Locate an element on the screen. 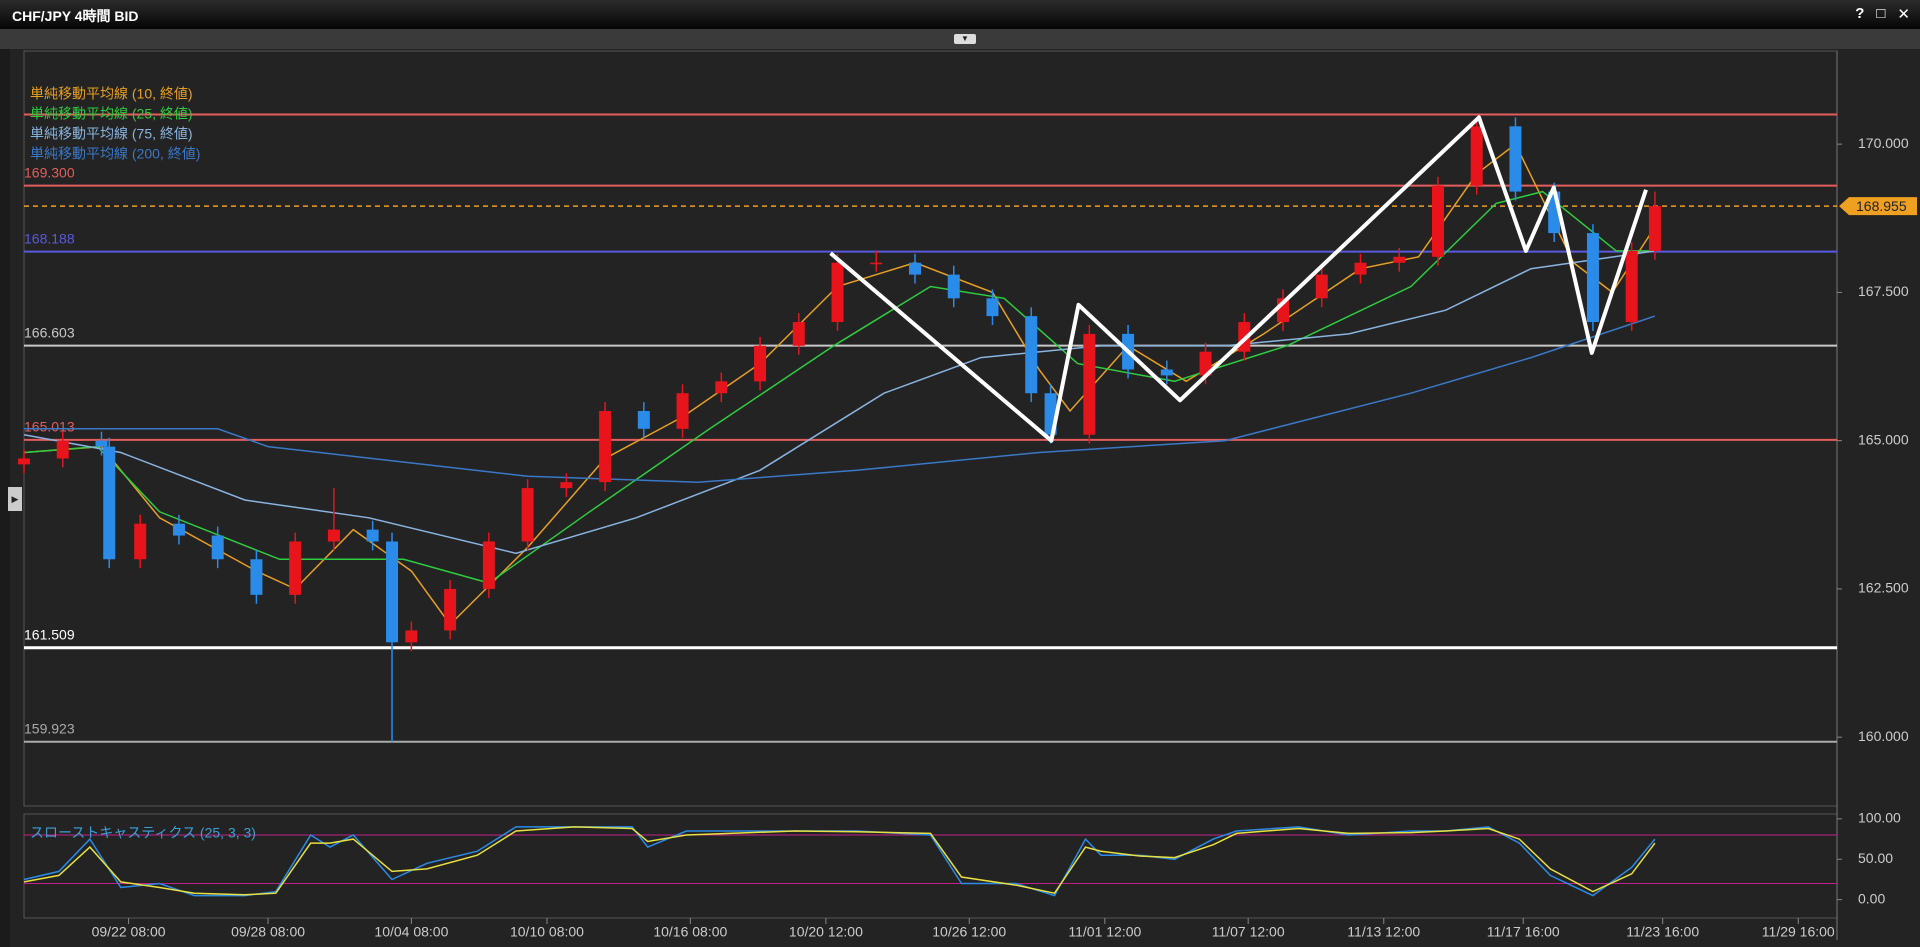  legend-entry: 単純移動平均線 (200, 終値) is located at coordinates (115, 154).